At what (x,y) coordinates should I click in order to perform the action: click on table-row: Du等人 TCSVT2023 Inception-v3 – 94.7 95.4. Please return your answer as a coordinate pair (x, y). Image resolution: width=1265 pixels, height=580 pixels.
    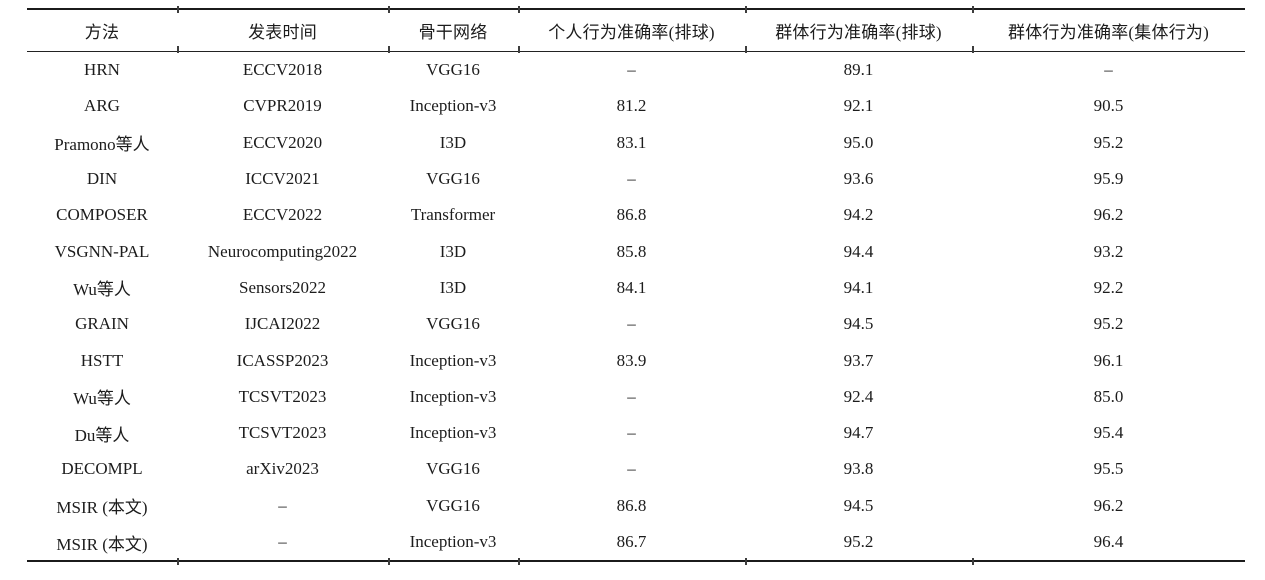
    Looking at the image, I should click on (636, 433).